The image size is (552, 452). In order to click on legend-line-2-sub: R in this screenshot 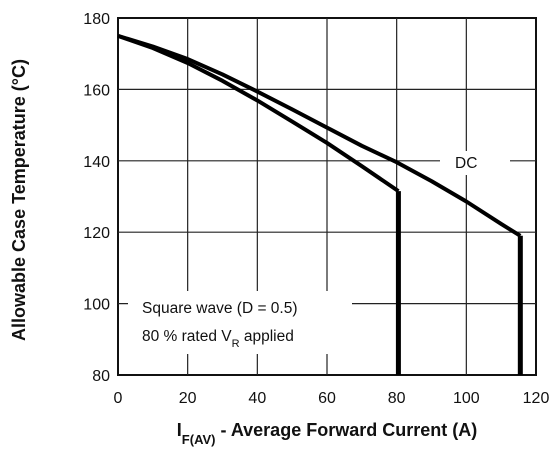, I will do `click(236, 344)`.